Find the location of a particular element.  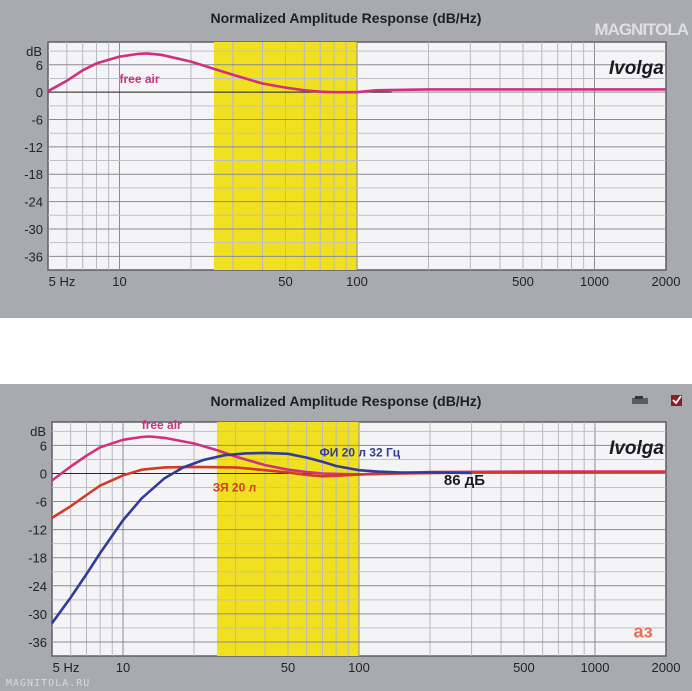

brand-logo: MAGNITOLA is located at coordinates (641, 29).